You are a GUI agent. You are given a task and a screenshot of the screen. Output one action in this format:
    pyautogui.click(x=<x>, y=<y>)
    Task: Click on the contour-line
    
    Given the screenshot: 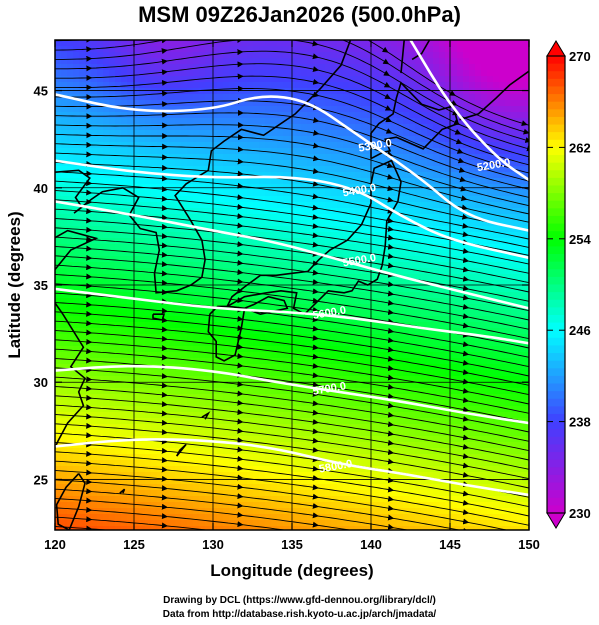 What is the action you would take?
    pyautogui.click(x=292, y=316)
    